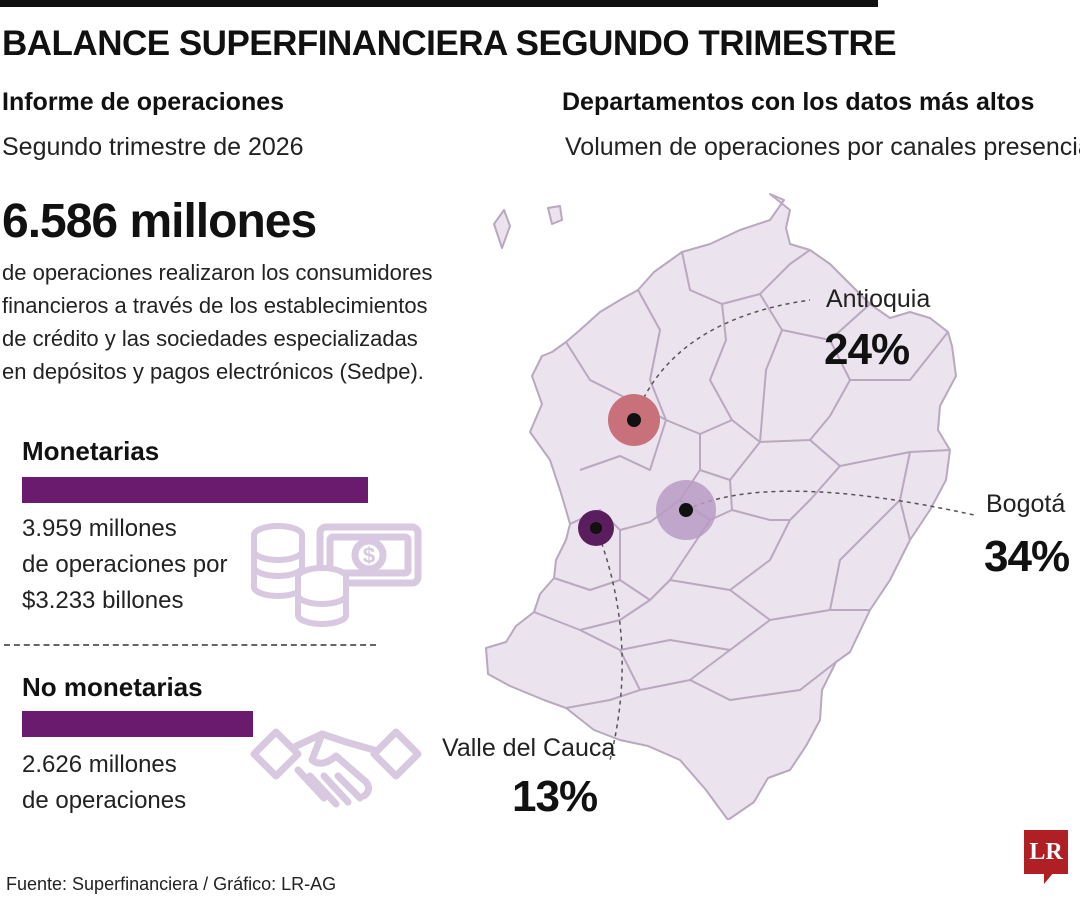 The width and height of the screenshot is (1080, 900). What do you see at coordinates (686, 510) in the screenshot?
I see `bogota-dot` at bounding box center [686, 510].